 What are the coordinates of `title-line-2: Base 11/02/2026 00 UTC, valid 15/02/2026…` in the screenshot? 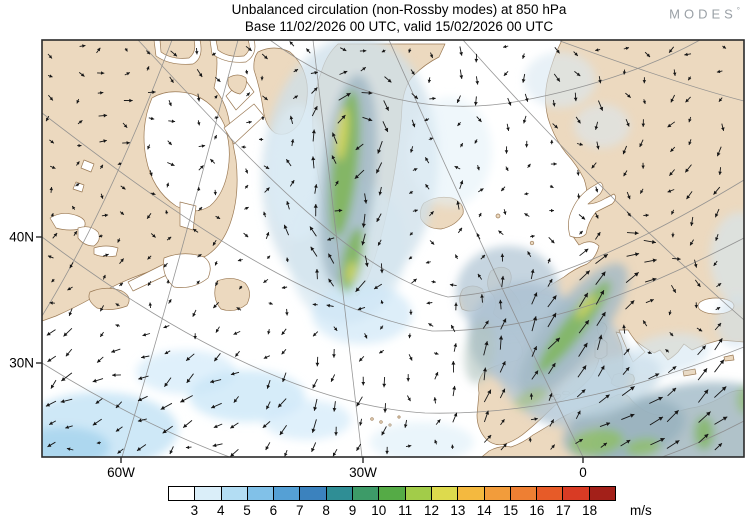 It's located at (399, 26).